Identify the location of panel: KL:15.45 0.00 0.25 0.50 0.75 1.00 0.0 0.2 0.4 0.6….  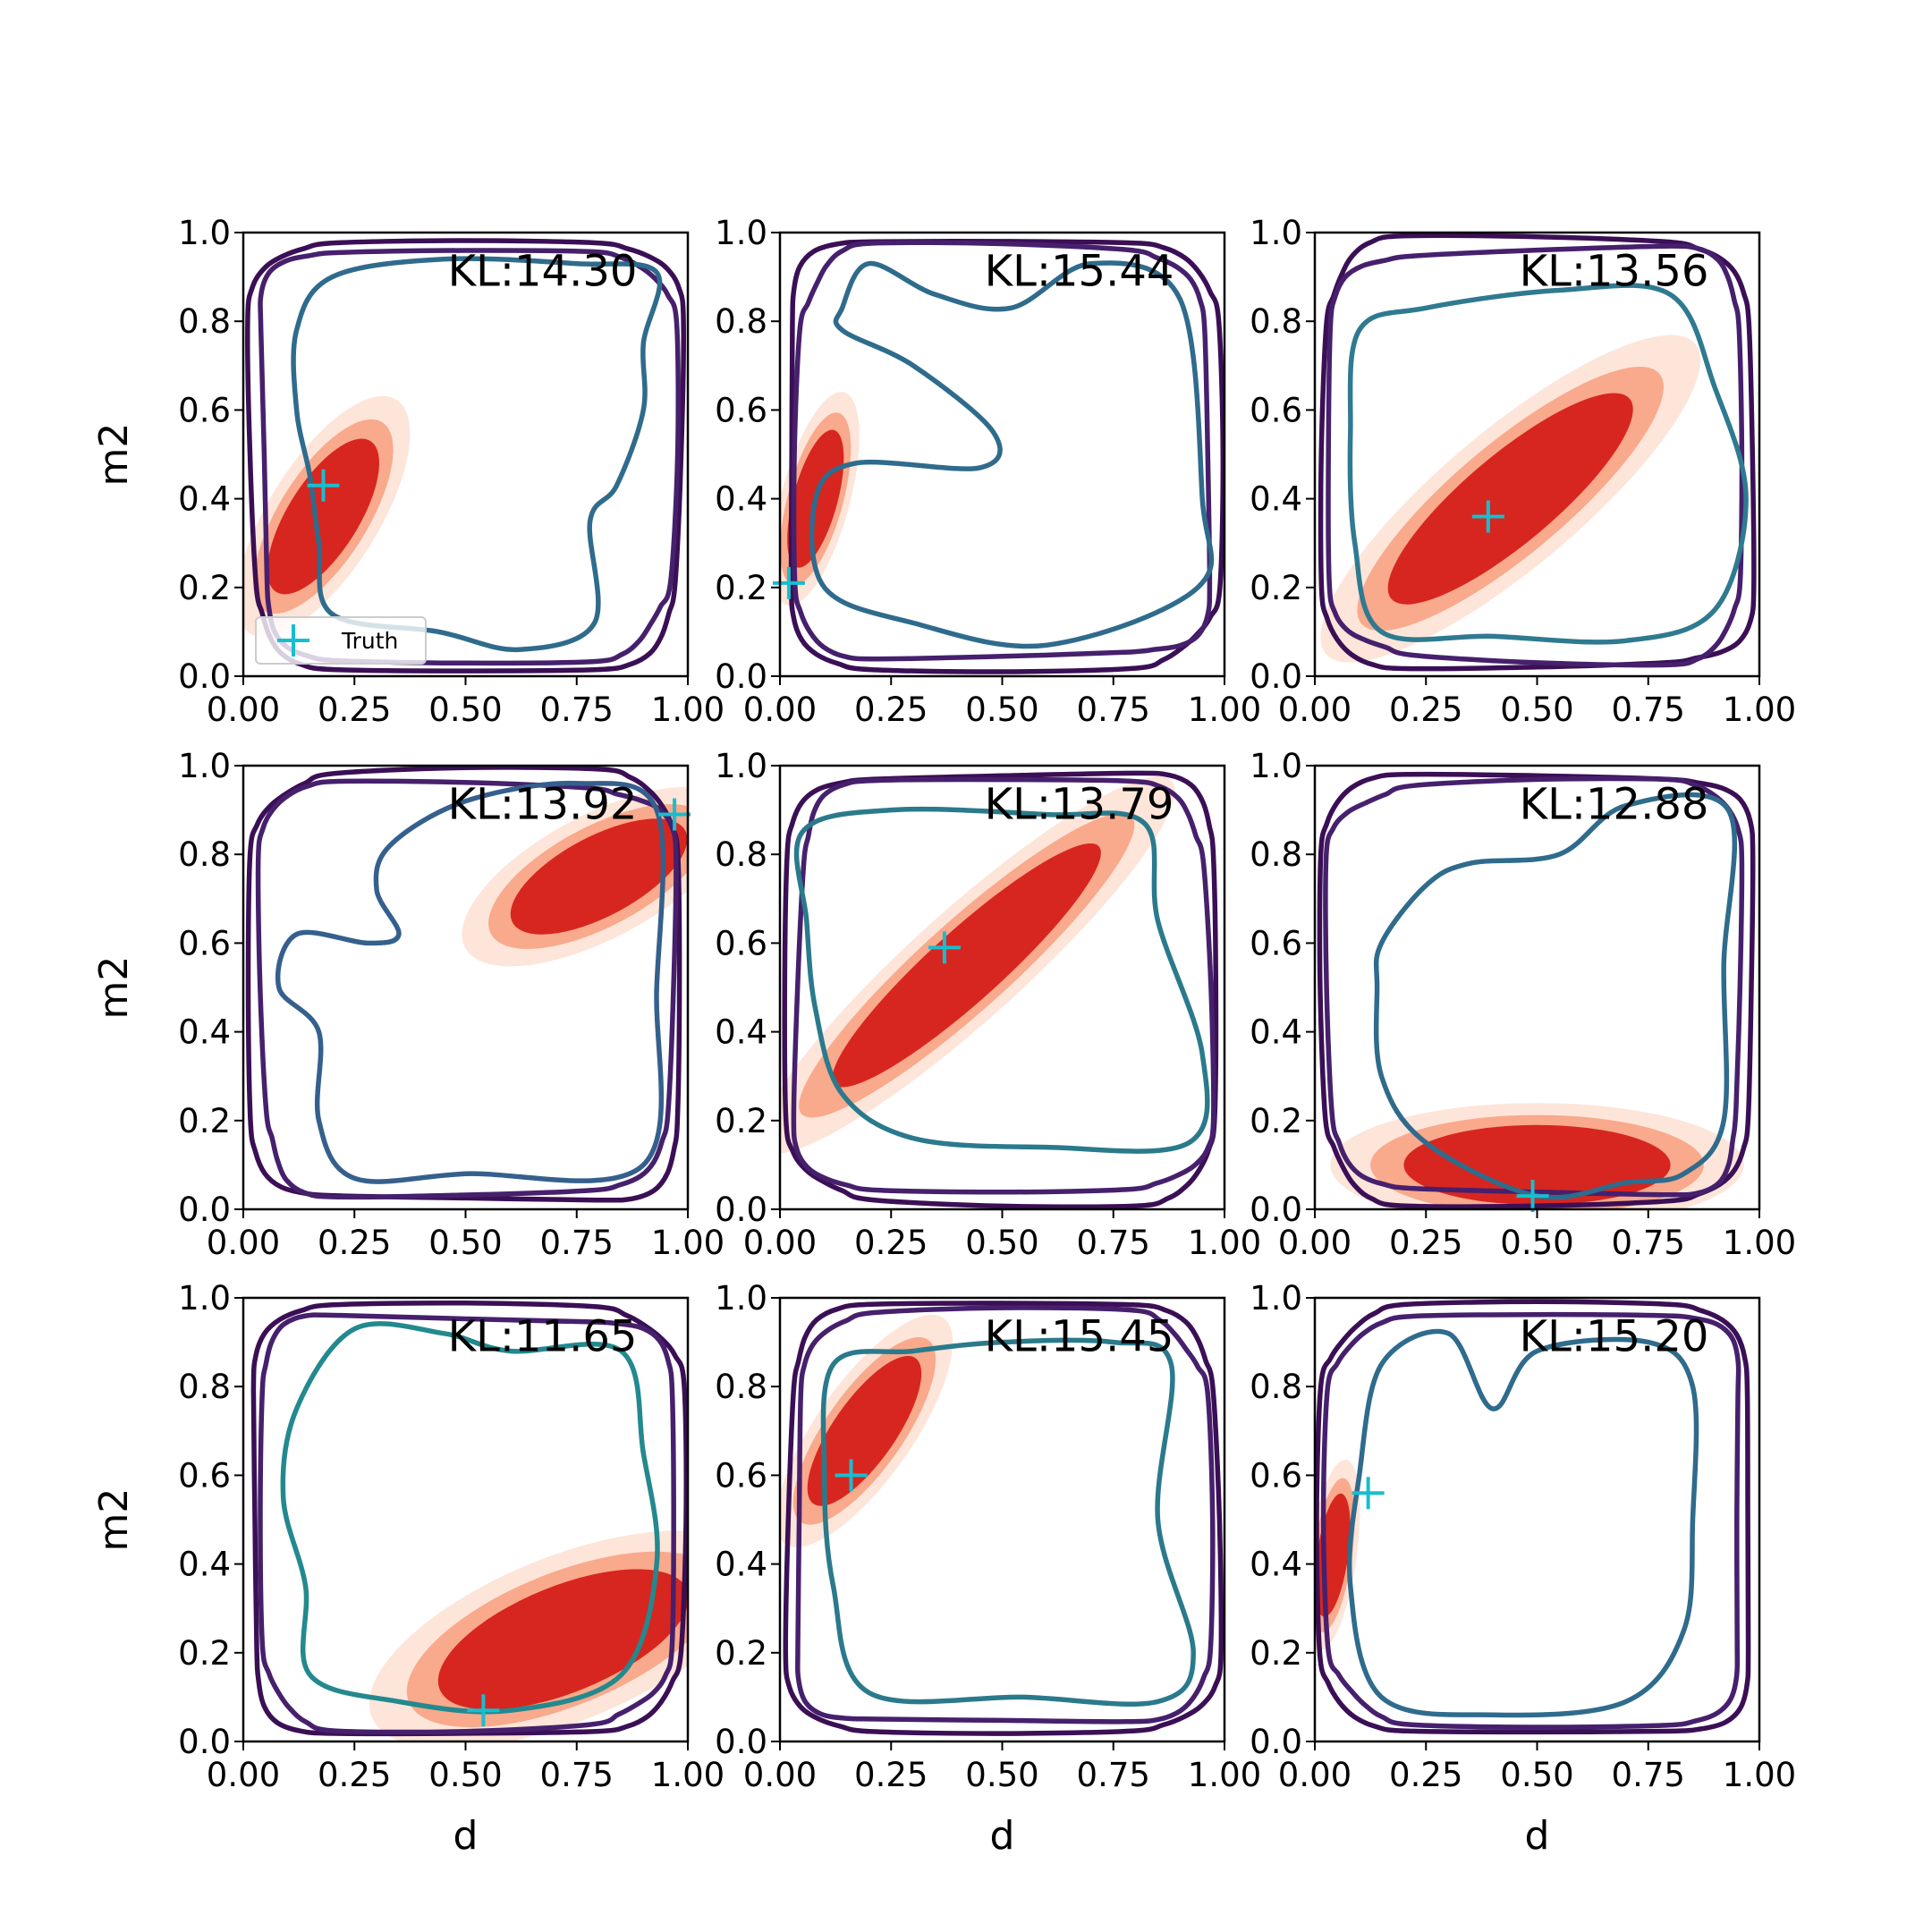
(988, 1569).